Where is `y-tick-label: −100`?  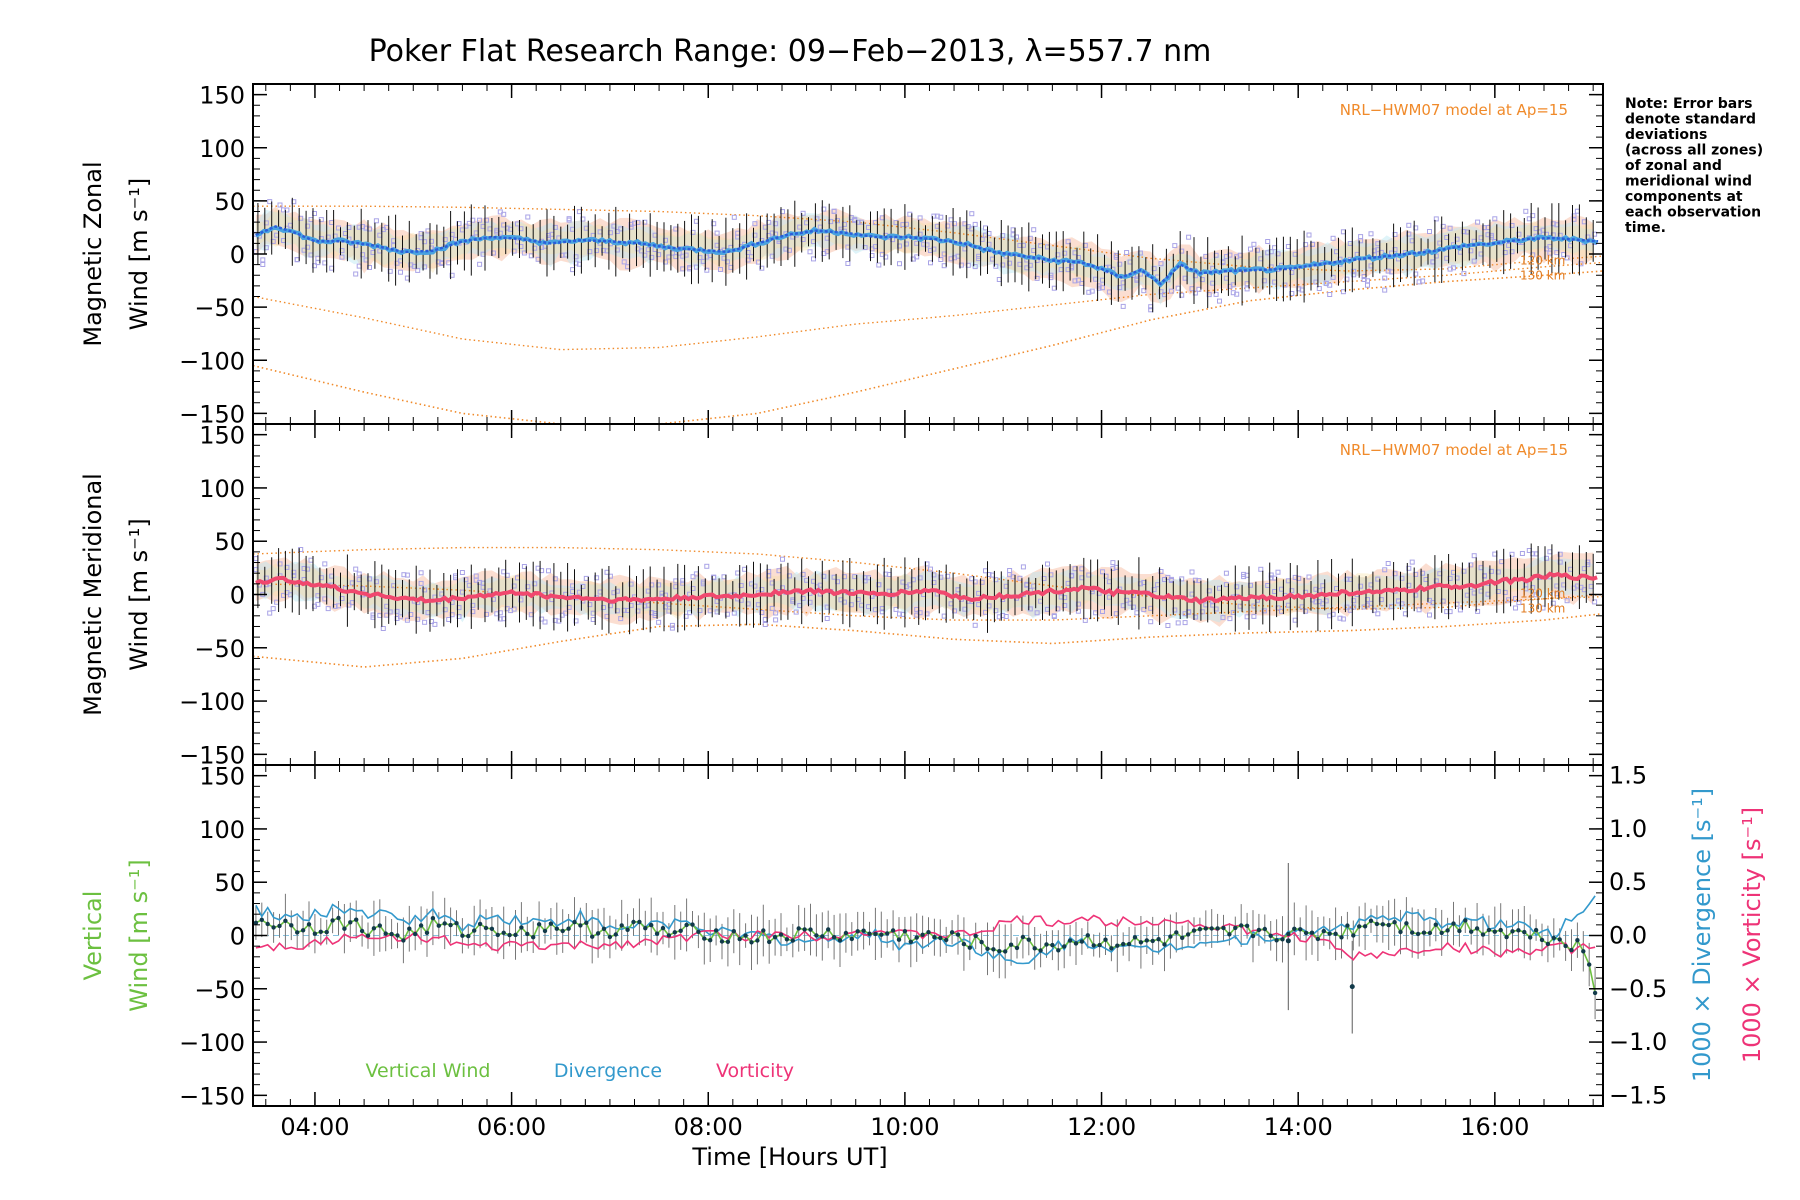
y-tick-label: −100 is located at coordinates (212, 361).